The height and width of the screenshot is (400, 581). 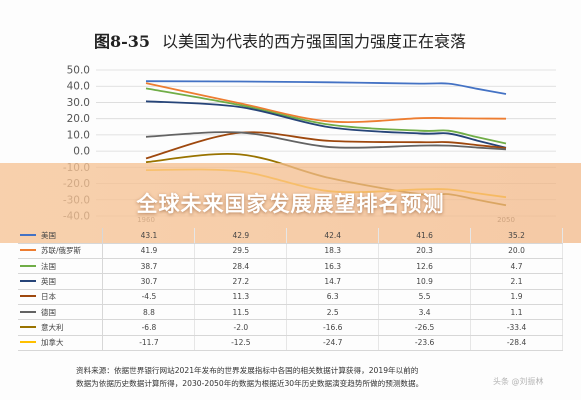 I want to click on table-cell: 3.4, so click(x=425, y=312).